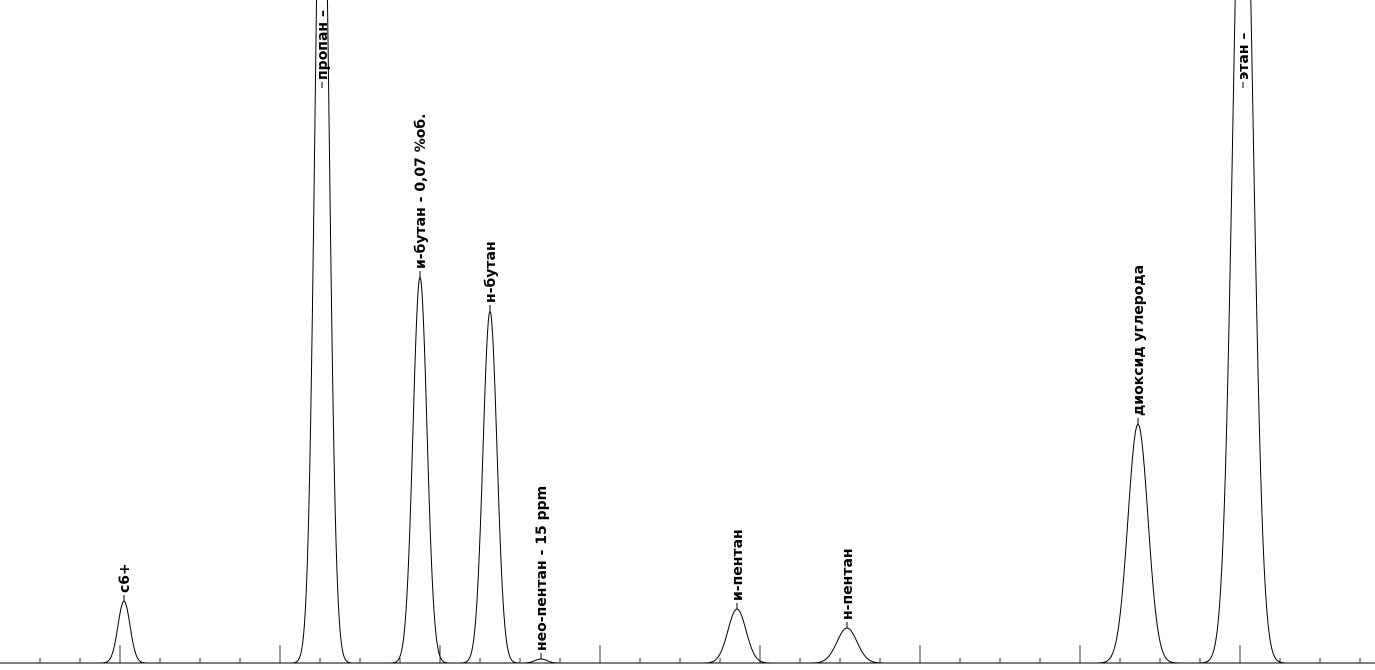 This screenshot has height=670, width=1375. I want to click on peak-label: пропан –, so click(323, 45).